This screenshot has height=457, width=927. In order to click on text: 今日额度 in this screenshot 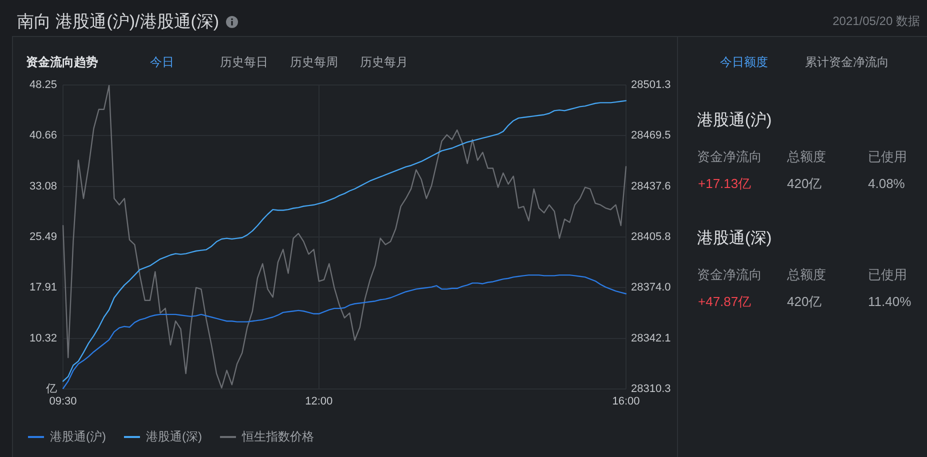, I will do `click(744, 62)`.